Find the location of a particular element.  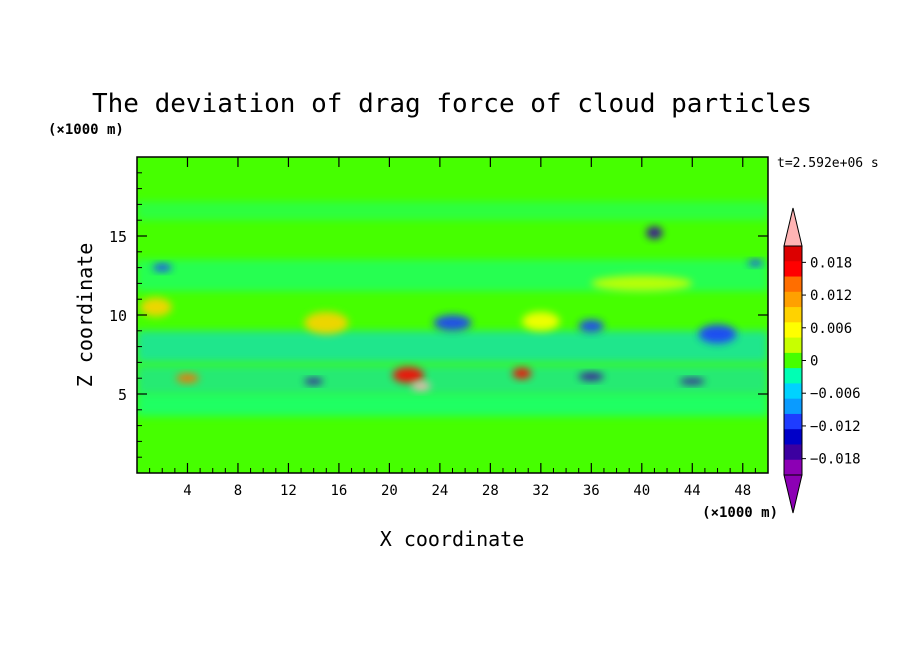

x-tick-label: 16 is located at coordinates (338, 491).